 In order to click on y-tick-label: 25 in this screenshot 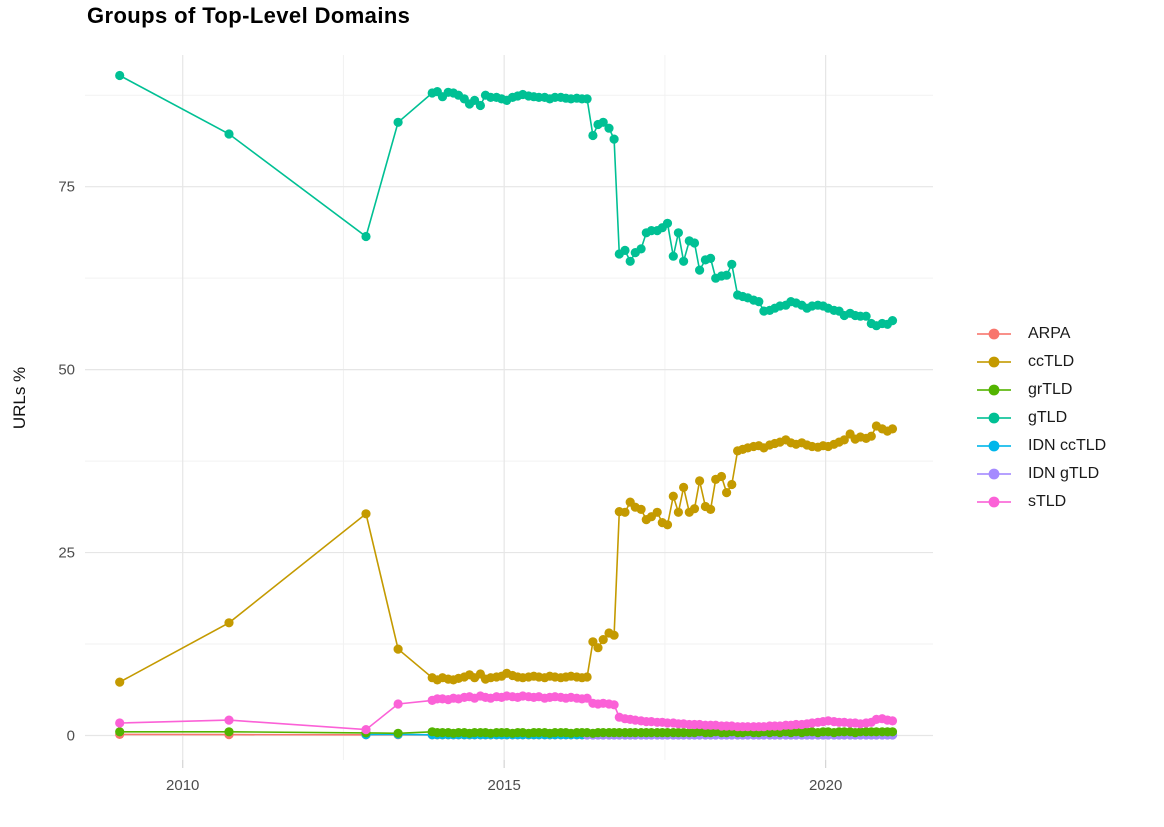, I will do `click(66, 553)`.